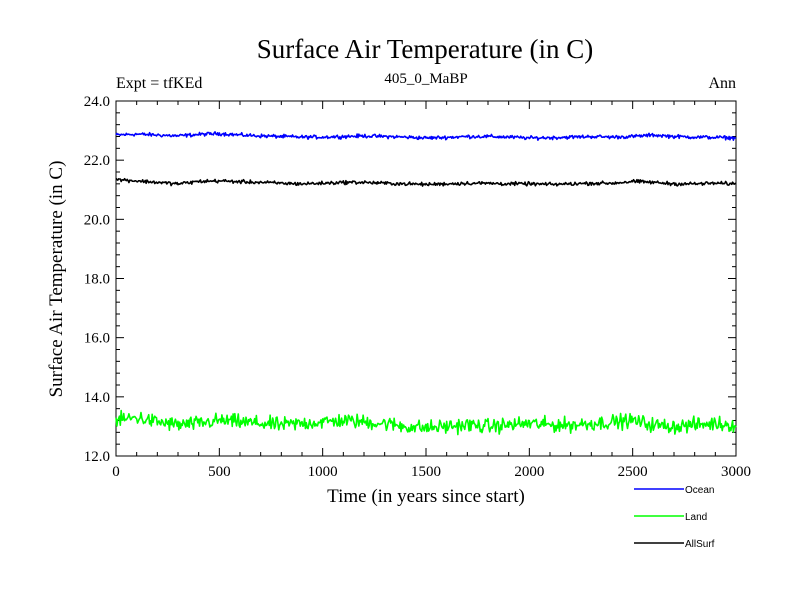 The width and height of the screenshot is (800, 600). What do you see at coordinates (696, 517) in the screenshot?
I see `legend-label-land: Land` at bounding box center [696, 517].